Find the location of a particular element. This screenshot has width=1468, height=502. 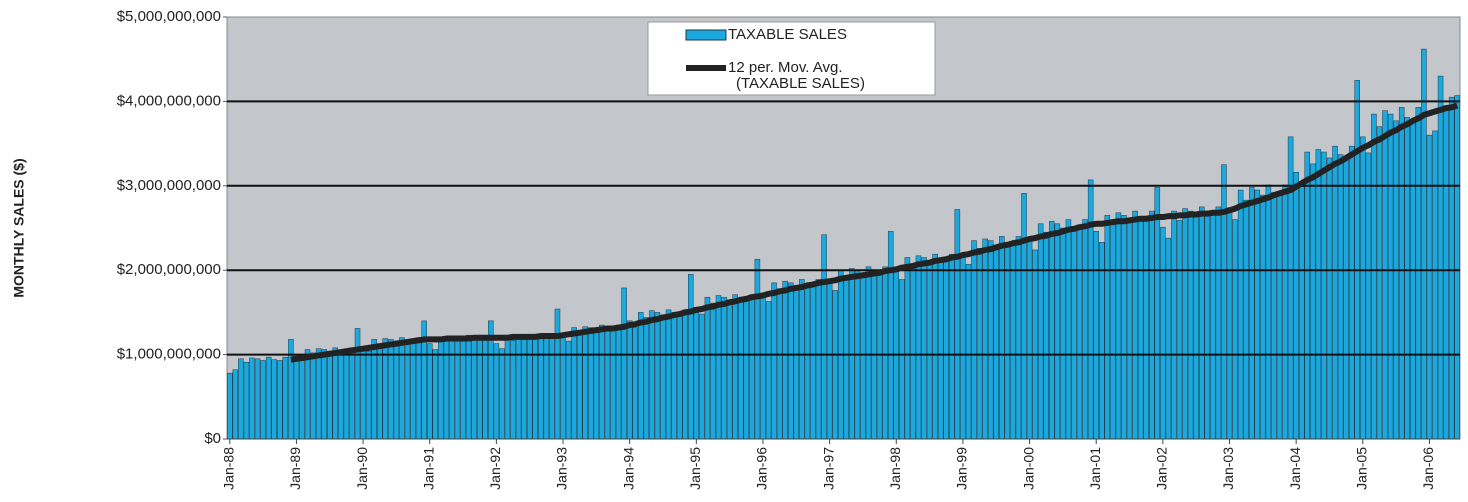

x-tick-label: Jan-99 is located at coordinates (962, 468).